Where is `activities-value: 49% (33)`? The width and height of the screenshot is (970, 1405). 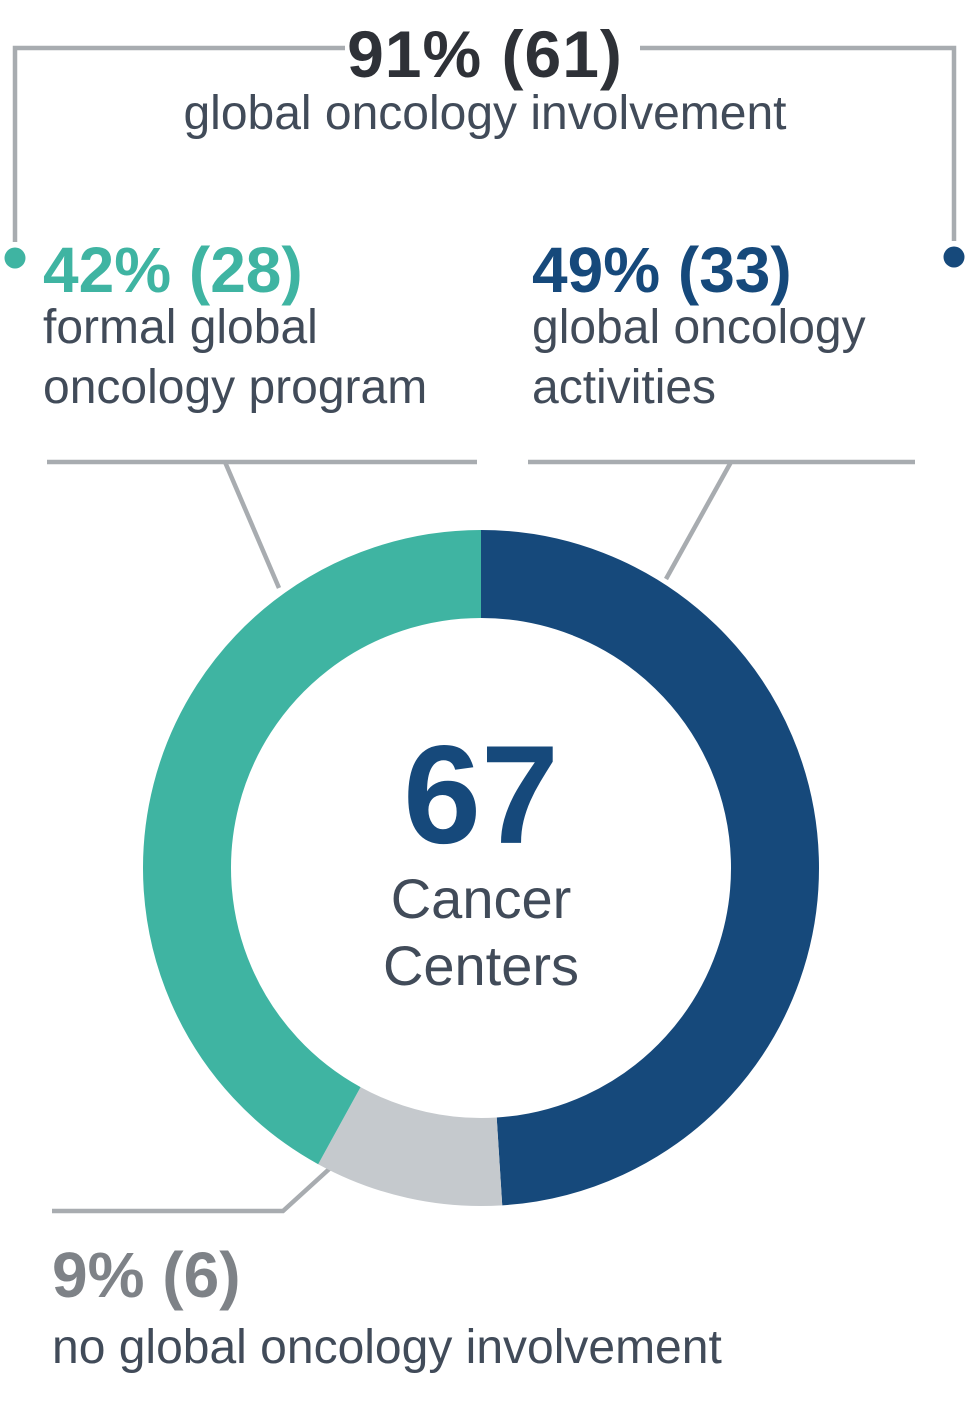 activities-value: 49% (33) is located at coordinates (662, 270).